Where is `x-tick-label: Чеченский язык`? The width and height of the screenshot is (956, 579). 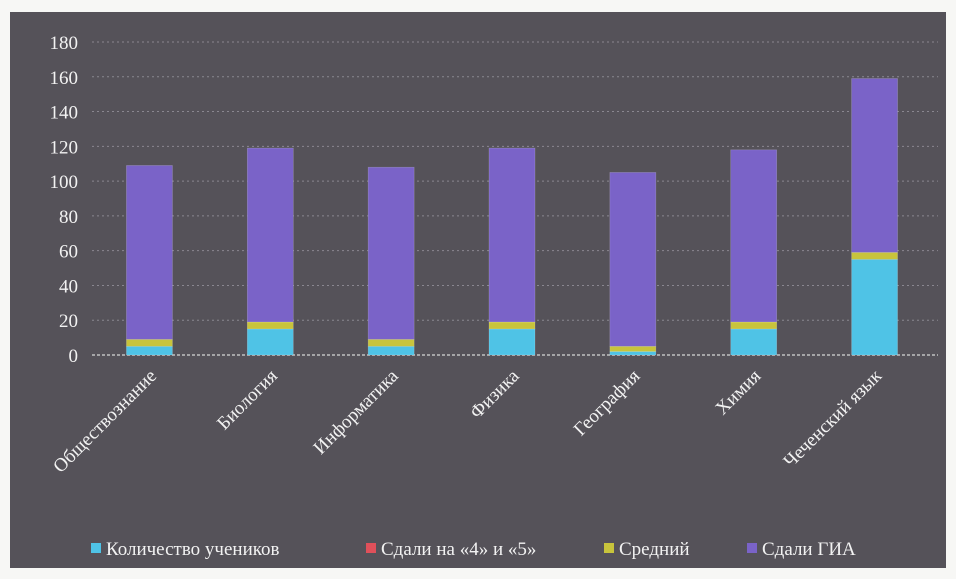 x-tick-label: Чеченский язык is located at coordinates (833, 418).